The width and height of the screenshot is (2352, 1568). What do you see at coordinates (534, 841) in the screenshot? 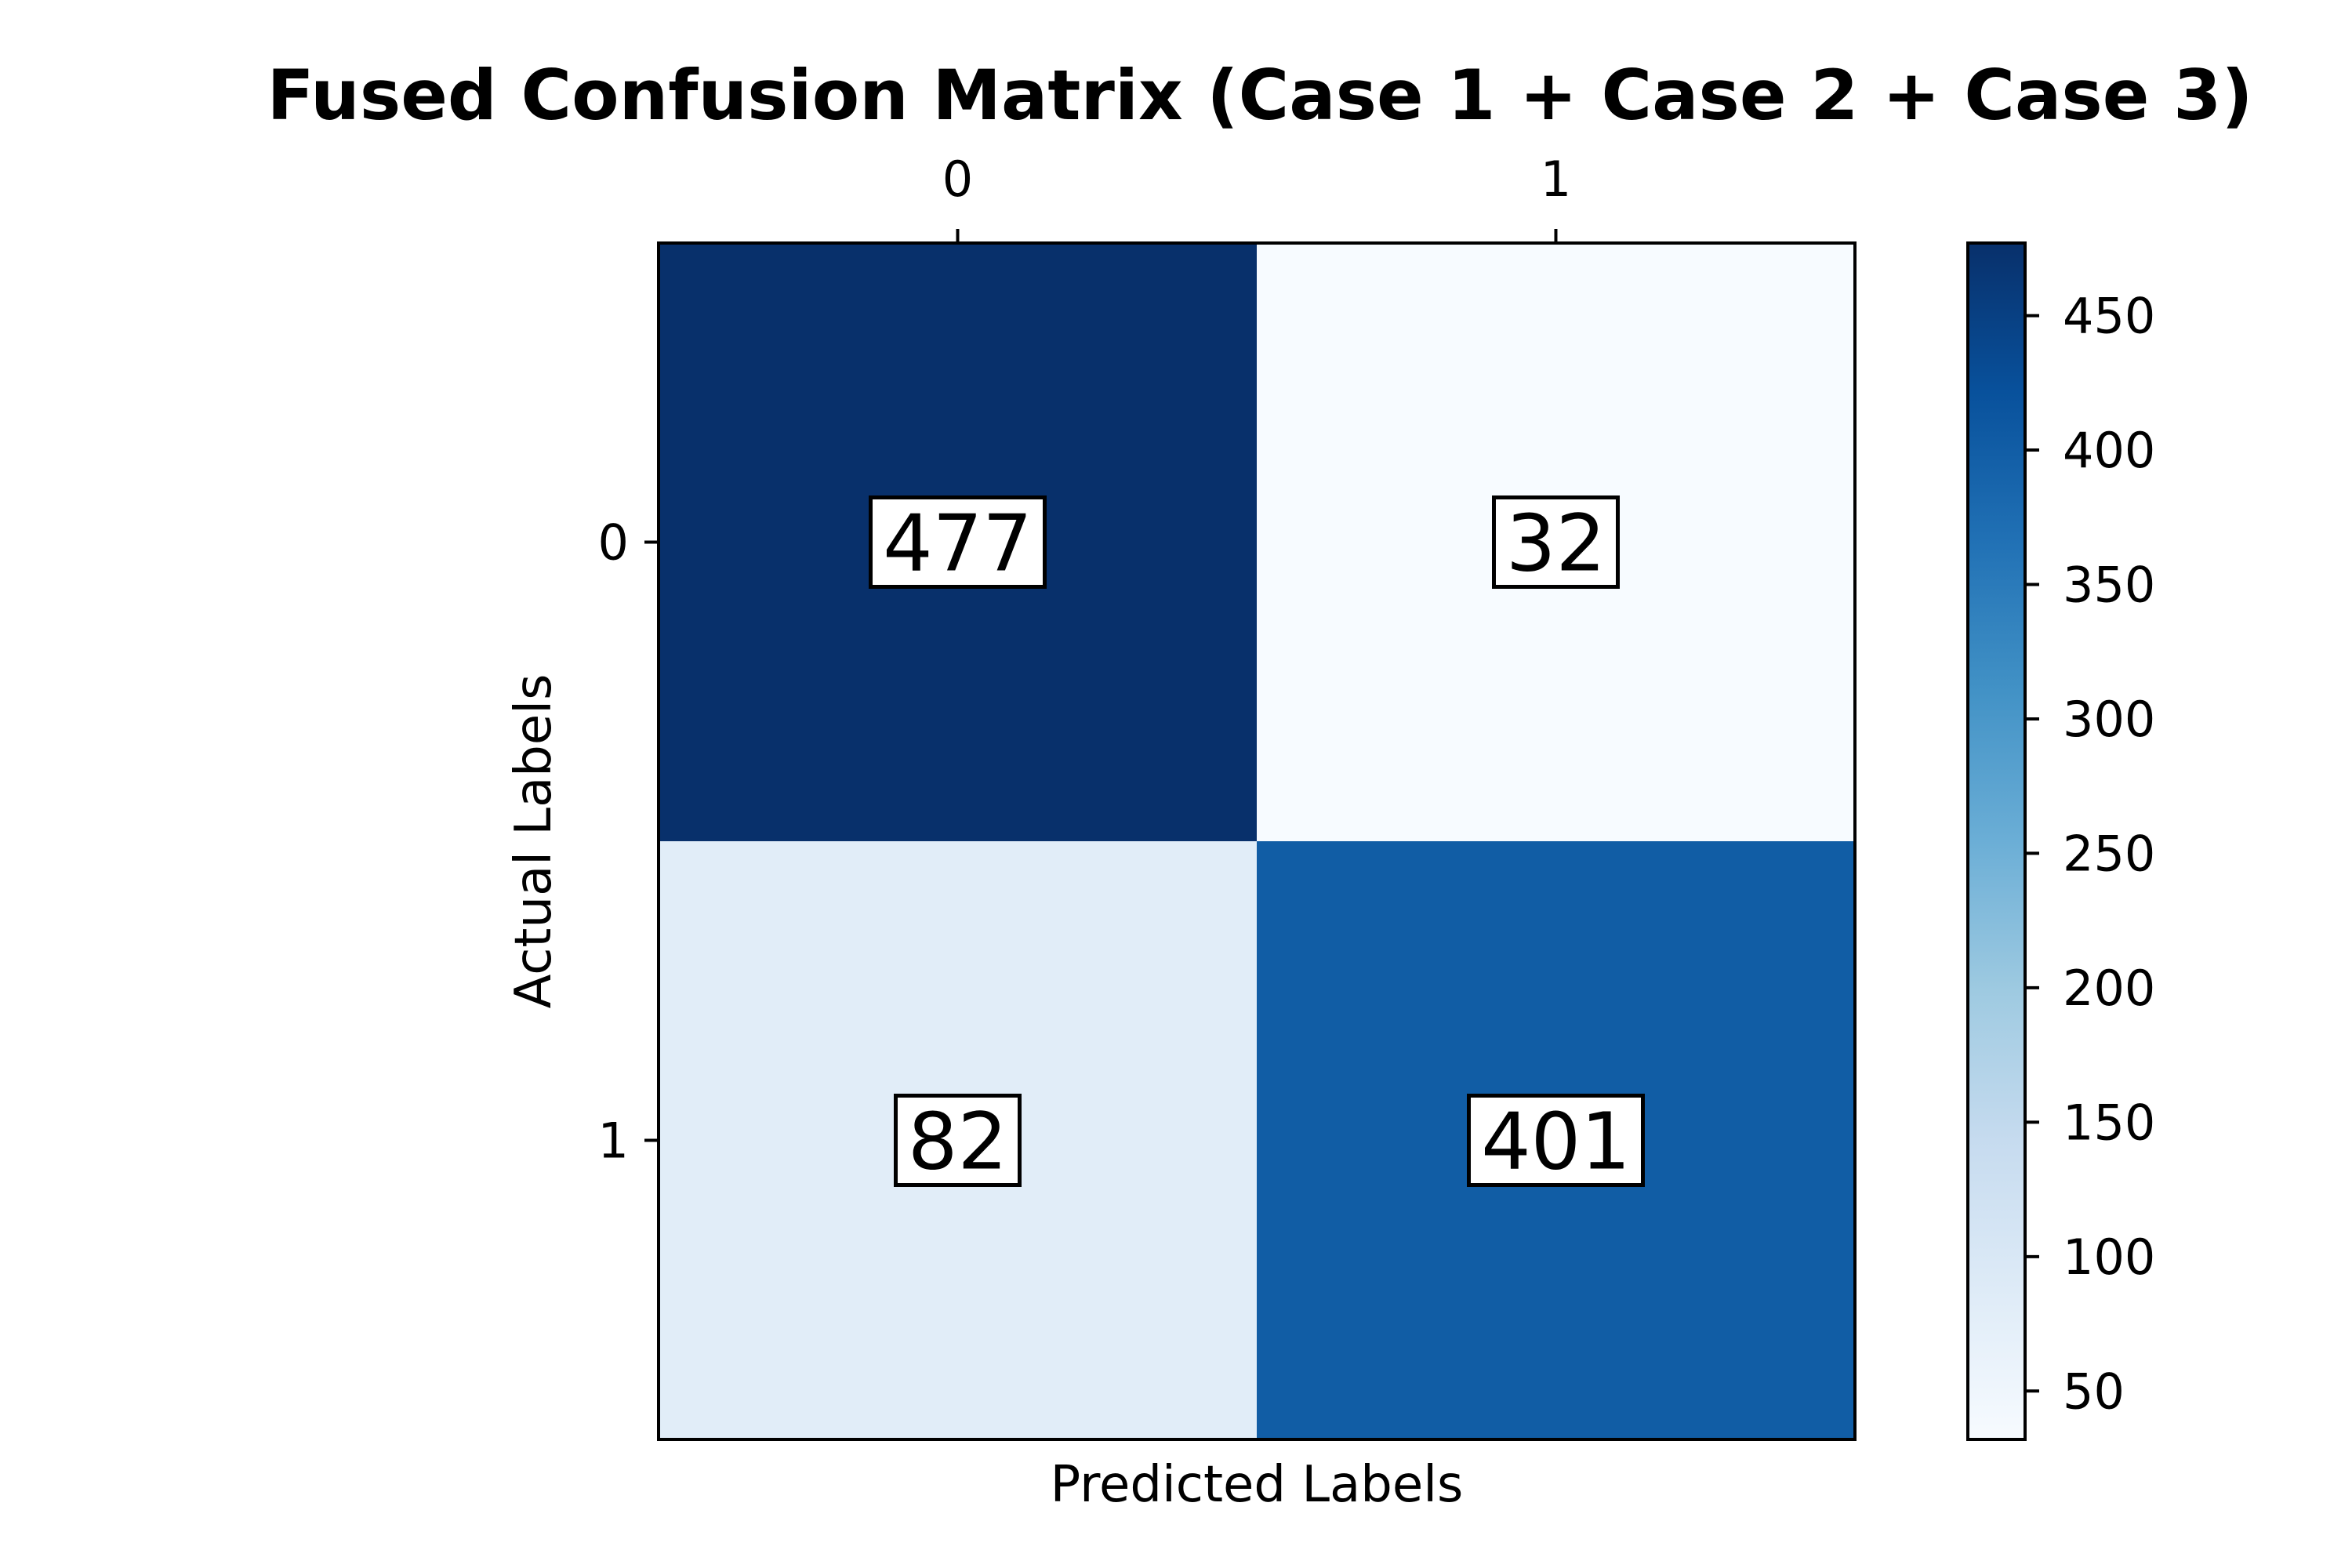
I see `y-axis-label: Actual Labels` at bounding box center [534, 841].